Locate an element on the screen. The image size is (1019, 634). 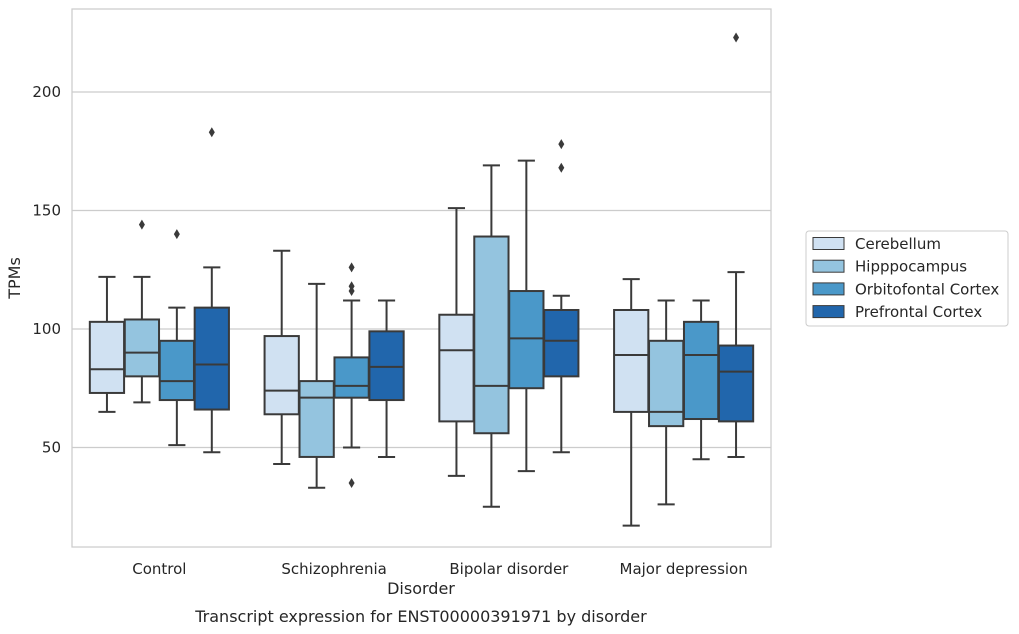
legend-label: Cerebellum is located at coordinates (898, 244).